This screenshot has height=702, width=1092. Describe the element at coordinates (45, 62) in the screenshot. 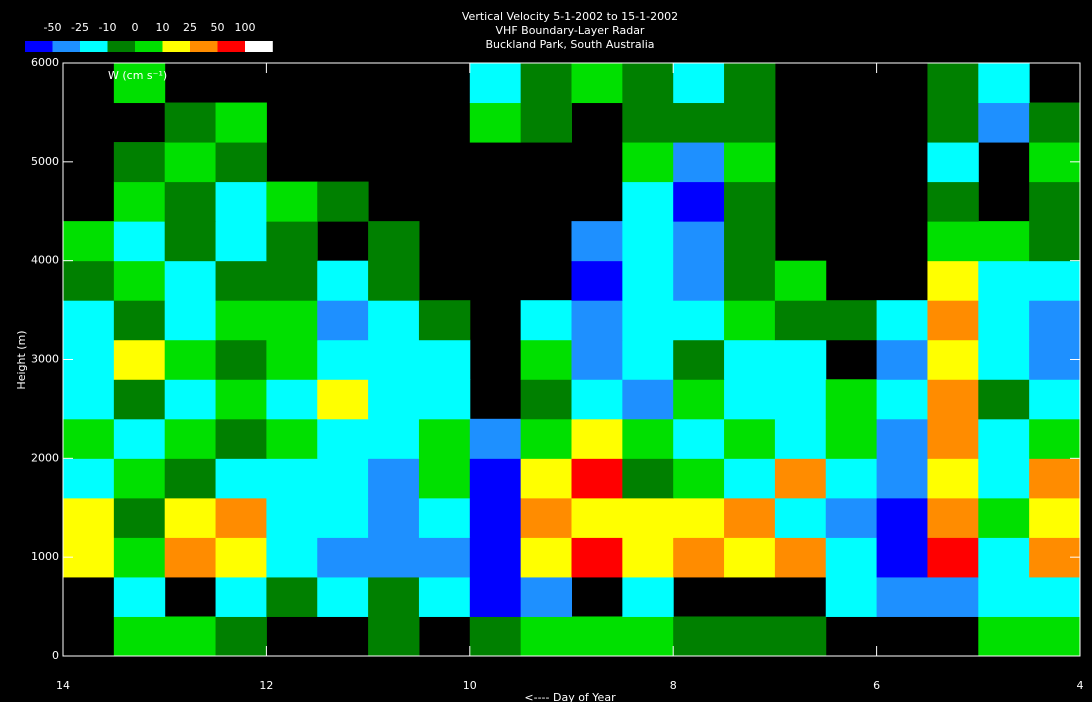

I see `y-tick-label: 6000` at that location.